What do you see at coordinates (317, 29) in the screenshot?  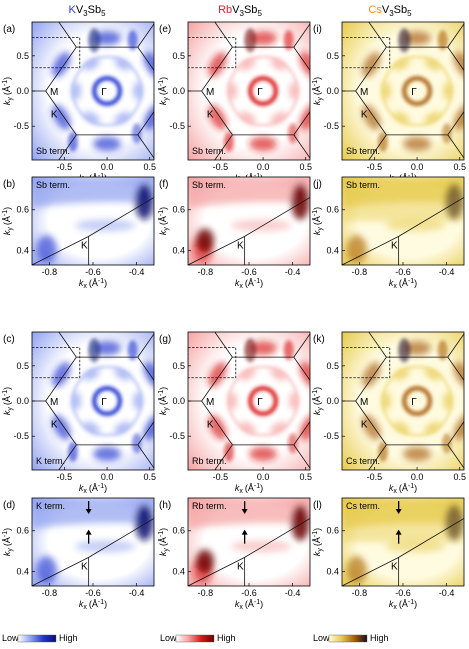 I see `panel-letter: (i)` at bounding box center [317, 29].